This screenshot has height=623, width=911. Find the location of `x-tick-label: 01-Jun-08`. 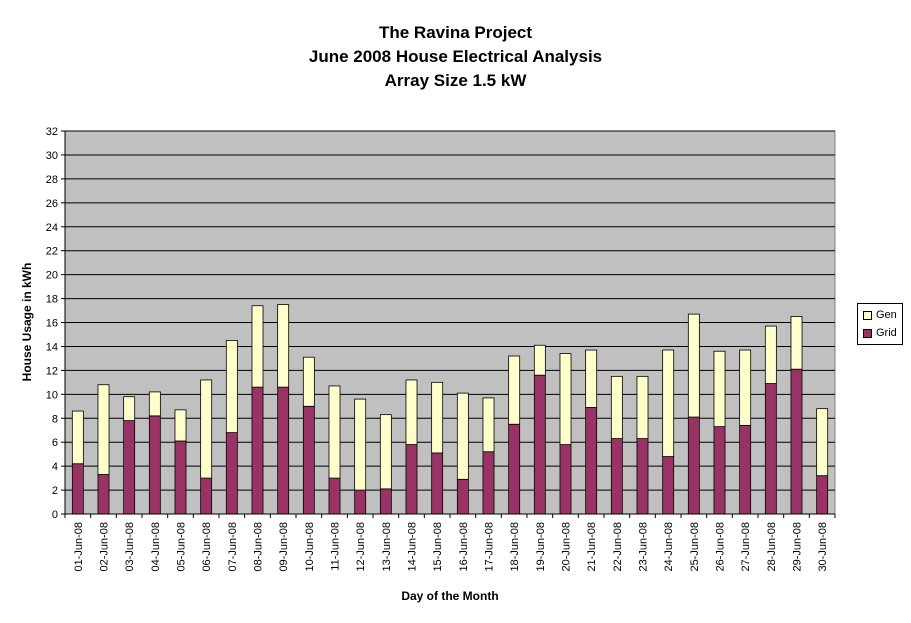

x-tick-label: 01-Jun-08 is located at coordinates (79, 547).